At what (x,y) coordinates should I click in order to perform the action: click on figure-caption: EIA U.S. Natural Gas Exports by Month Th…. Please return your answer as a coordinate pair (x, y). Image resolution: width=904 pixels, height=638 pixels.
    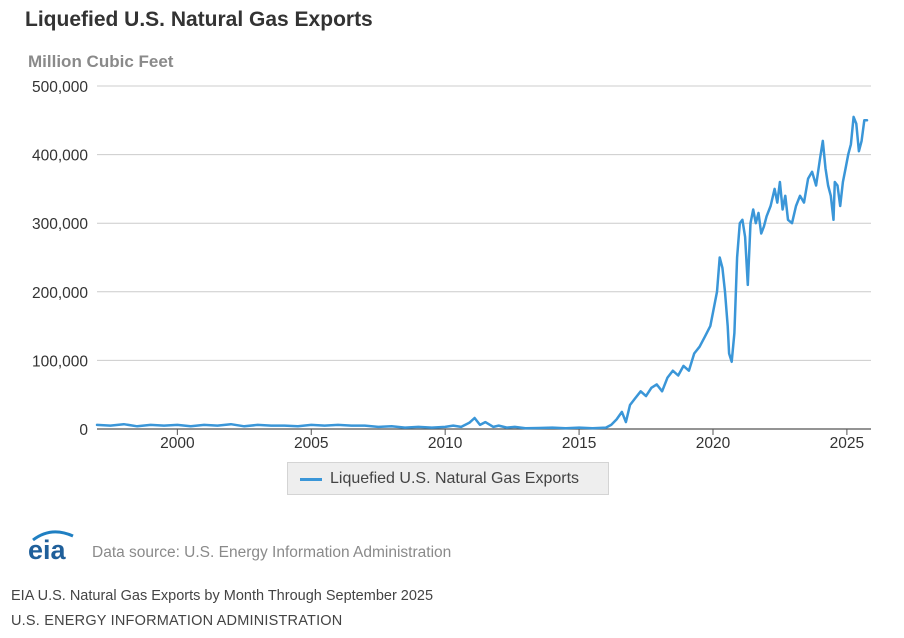
    Looking at the image, I should click on (222, 596).